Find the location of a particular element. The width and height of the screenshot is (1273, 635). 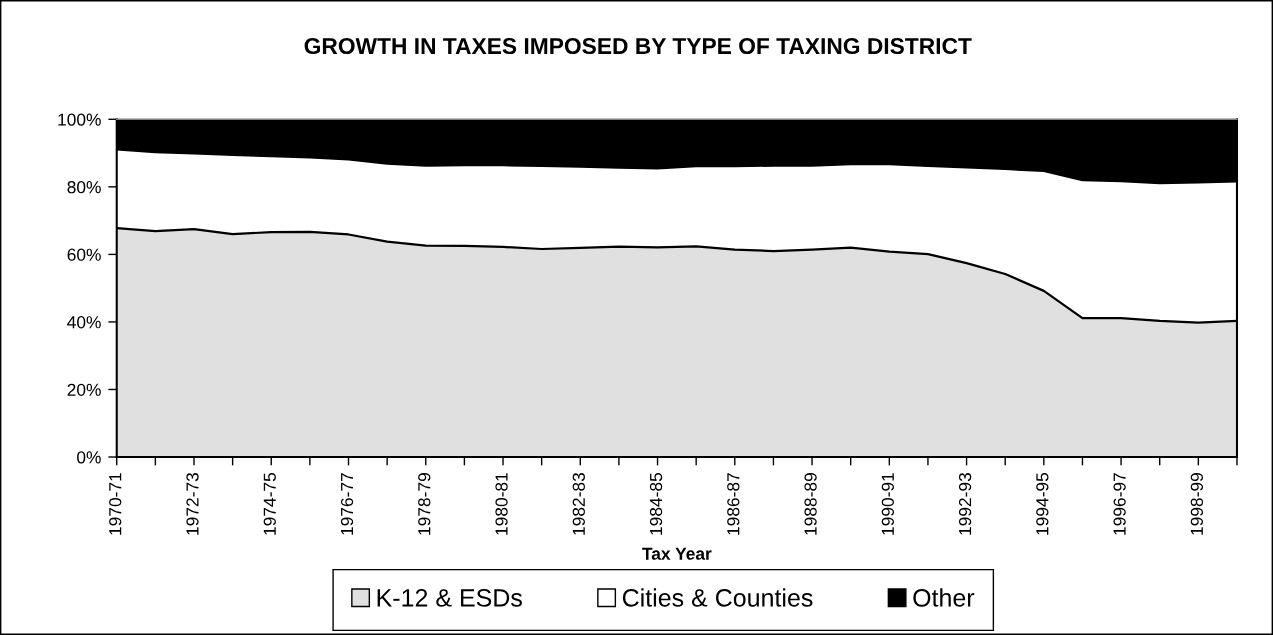

x-tick-label: 1990-91 is located at coordinates (887, 504).